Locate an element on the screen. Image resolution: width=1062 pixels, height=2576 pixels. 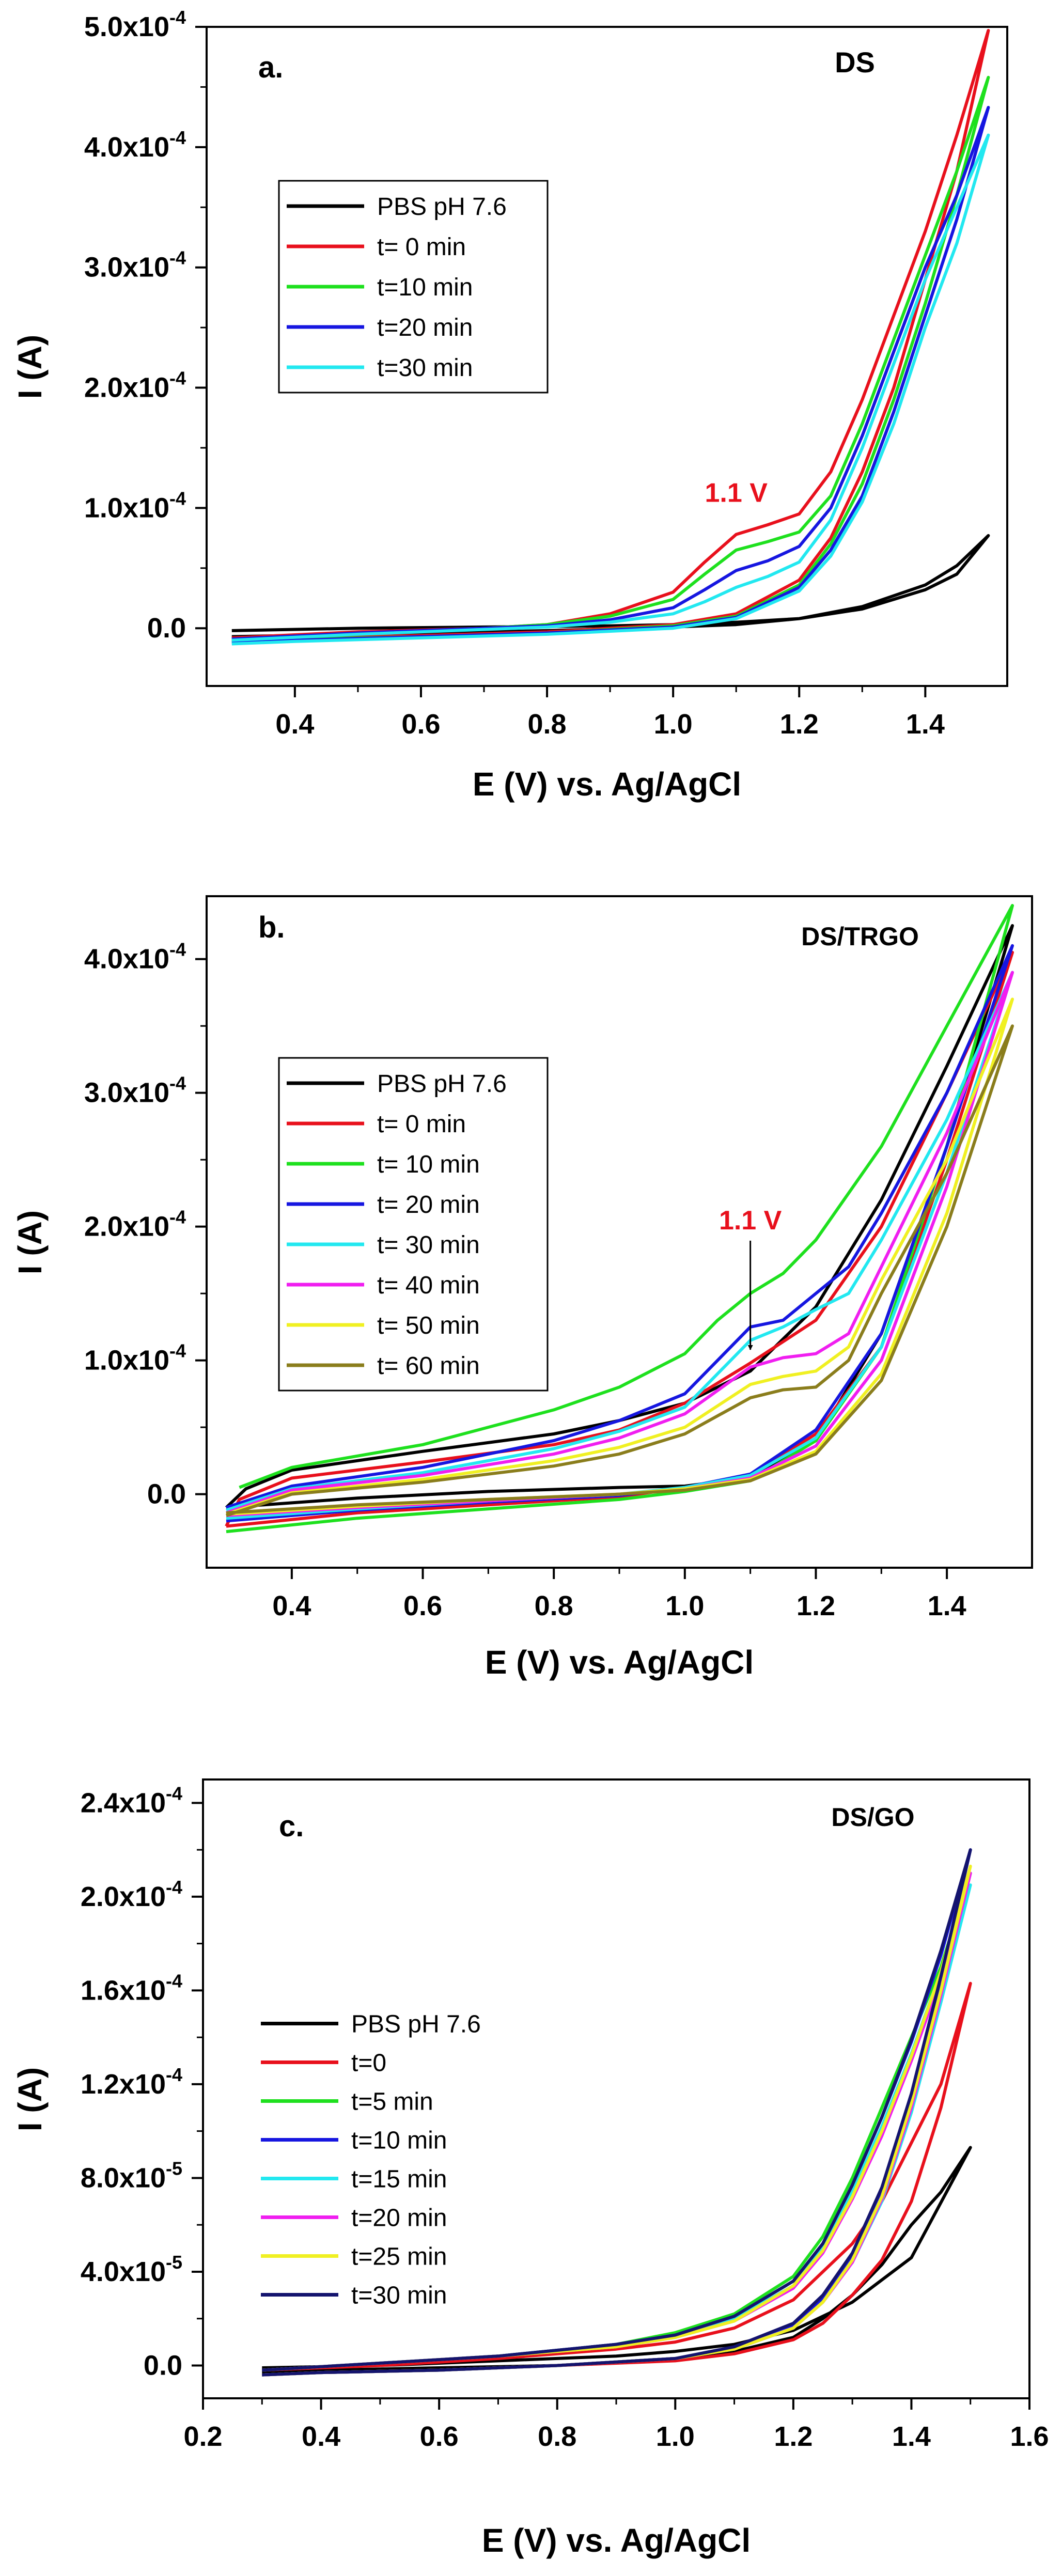
x-tick-label: 0.2 is located at coordinates (202, 2437).